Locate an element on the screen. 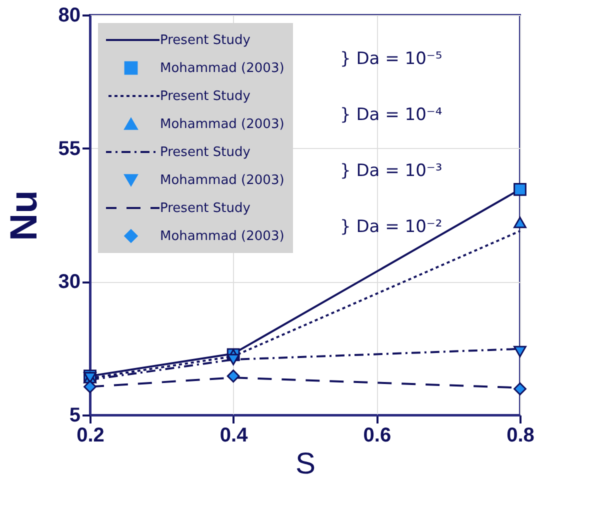 Image resolution: width=590 pixels, height=515 pixels. annotation: } Da = 10⁻² is located at coordinates (391, 227).